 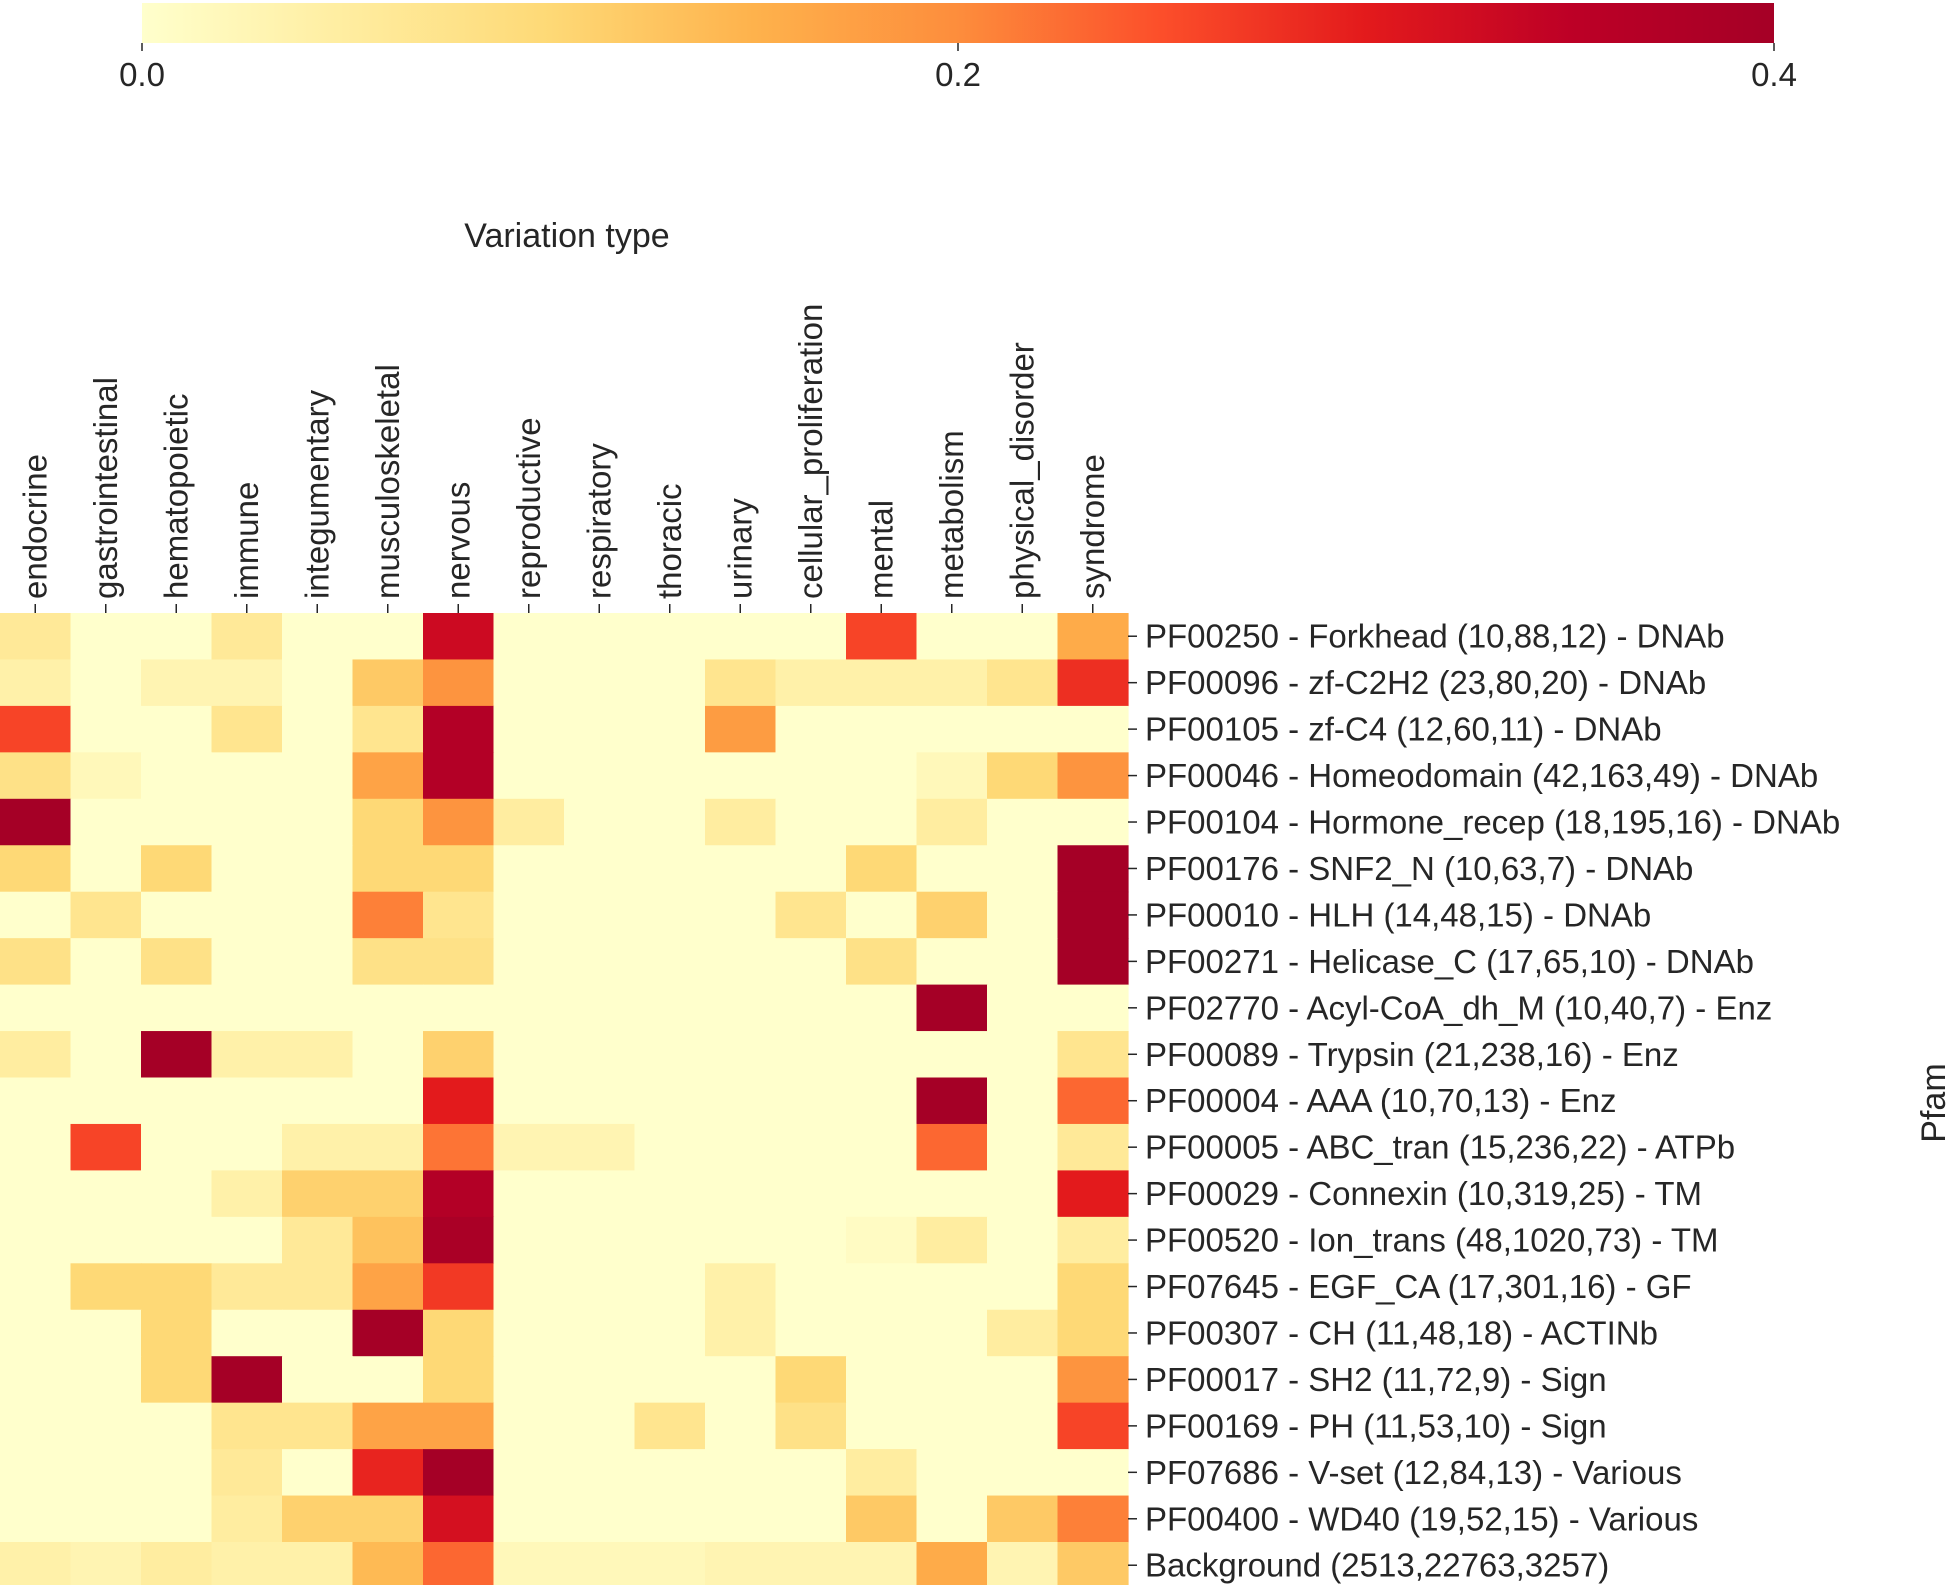 I want to click on row-label: PF07686 - V-set (12,84,13) - Various, so click(x=1413, y=1472).